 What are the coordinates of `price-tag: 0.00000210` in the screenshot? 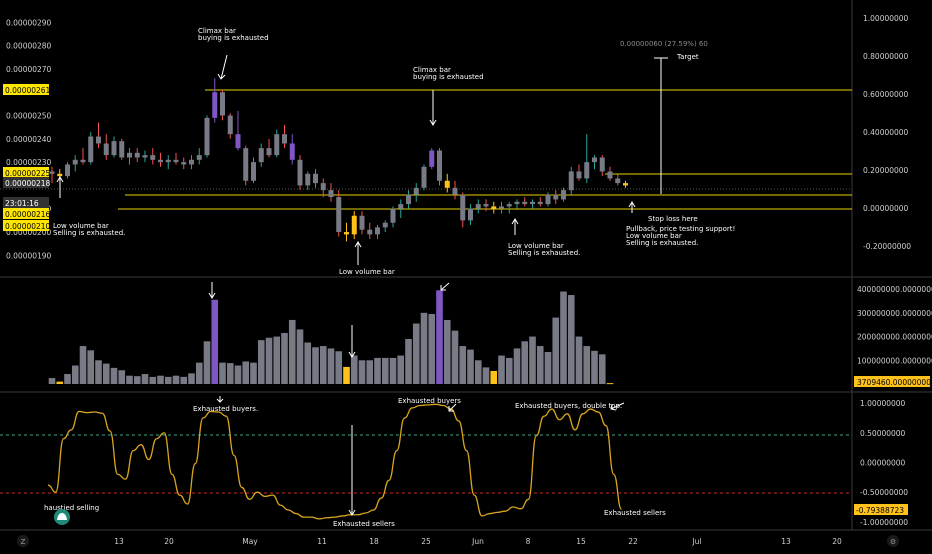 It's located at (27, 225).